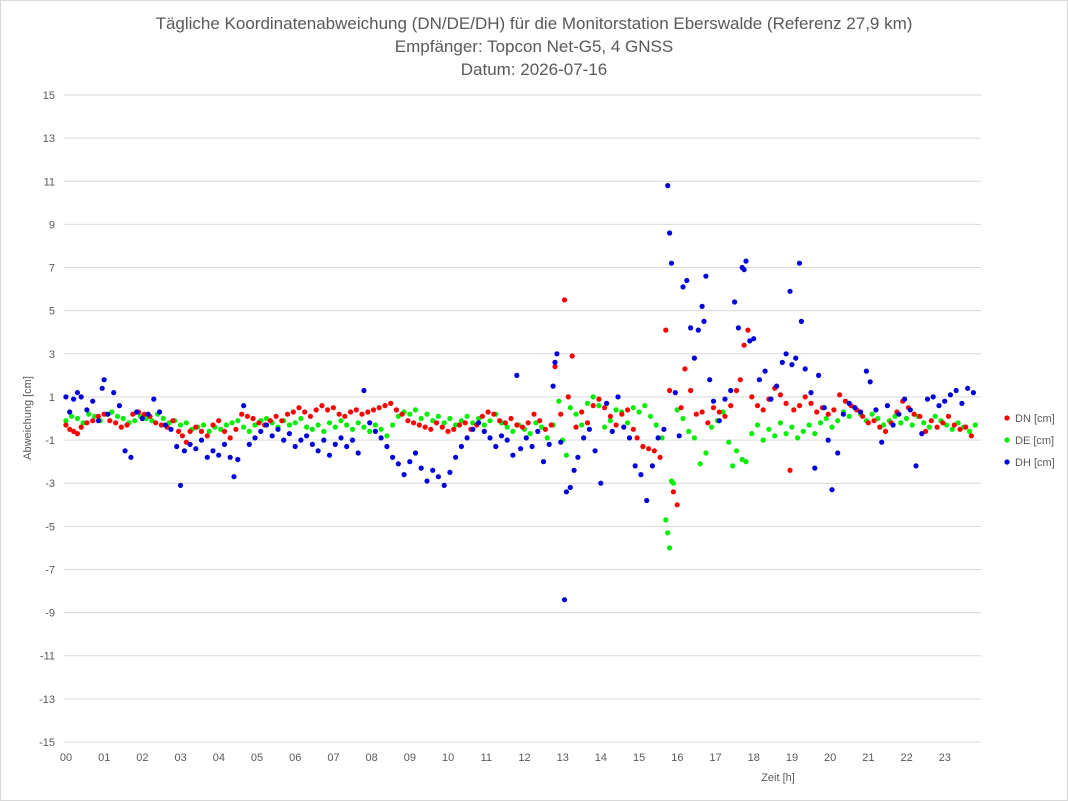 This screenshot has width=1068, height=801. I want to click on x-tick-label: 15, so click(639, 758).